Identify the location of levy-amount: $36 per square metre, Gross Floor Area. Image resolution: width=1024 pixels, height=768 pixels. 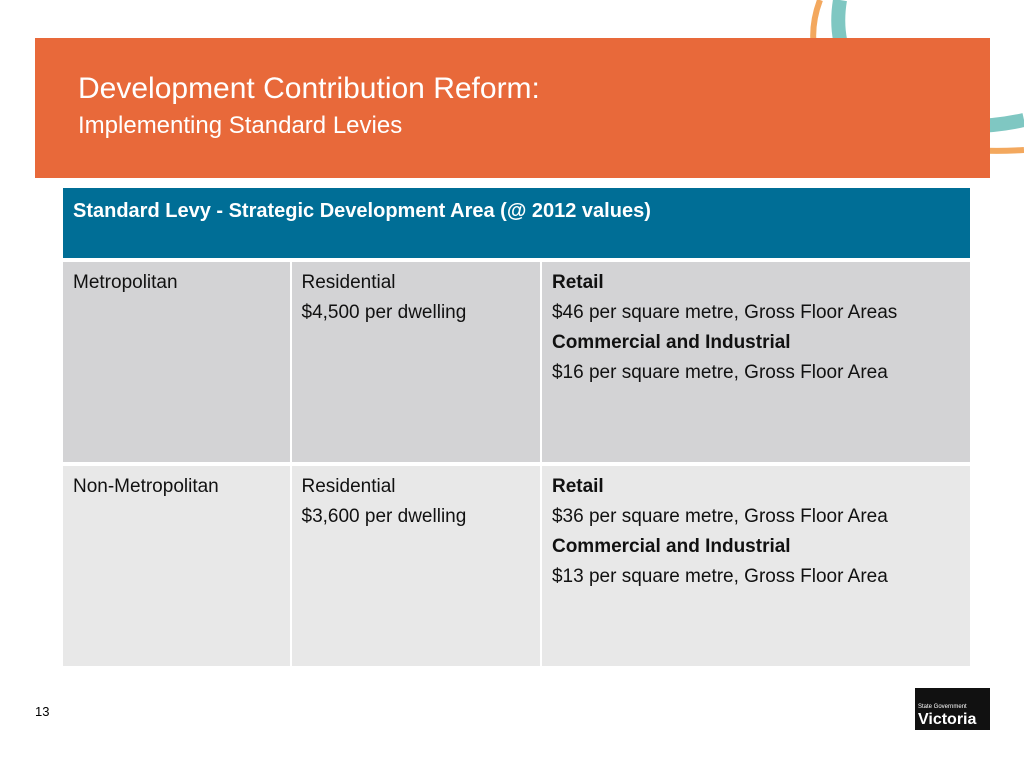
(719, 516).